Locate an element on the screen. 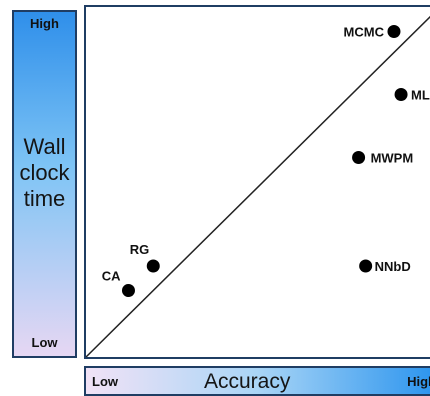  point-label-mwpm: MWPM is located at coordinates (392, 158).